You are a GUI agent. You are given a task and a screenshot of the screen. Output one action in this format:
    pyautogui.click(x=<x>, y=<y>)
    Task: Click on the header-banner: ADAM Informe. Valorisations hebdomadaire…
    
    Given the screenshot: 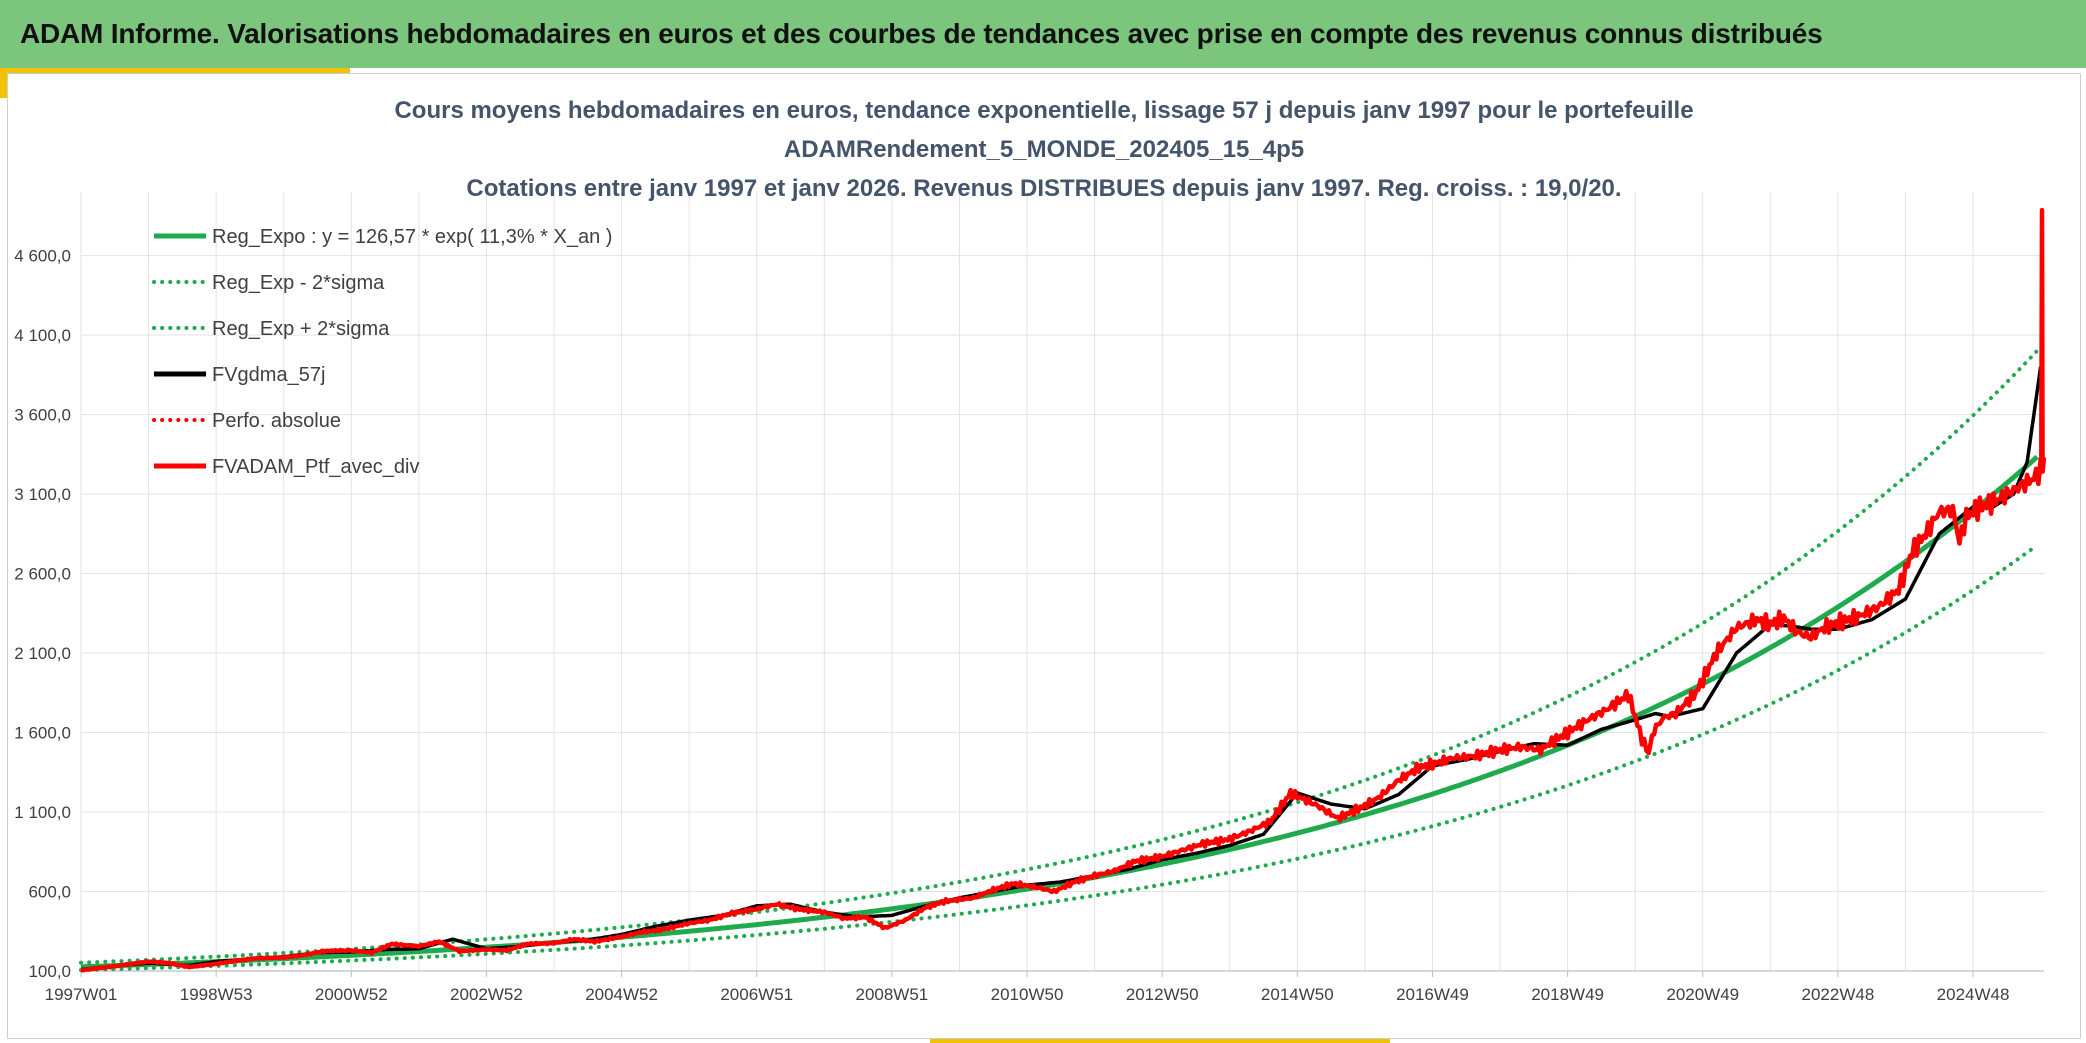 What is the action you would take?
    pyautogui.click(x=1043, y=34)
    